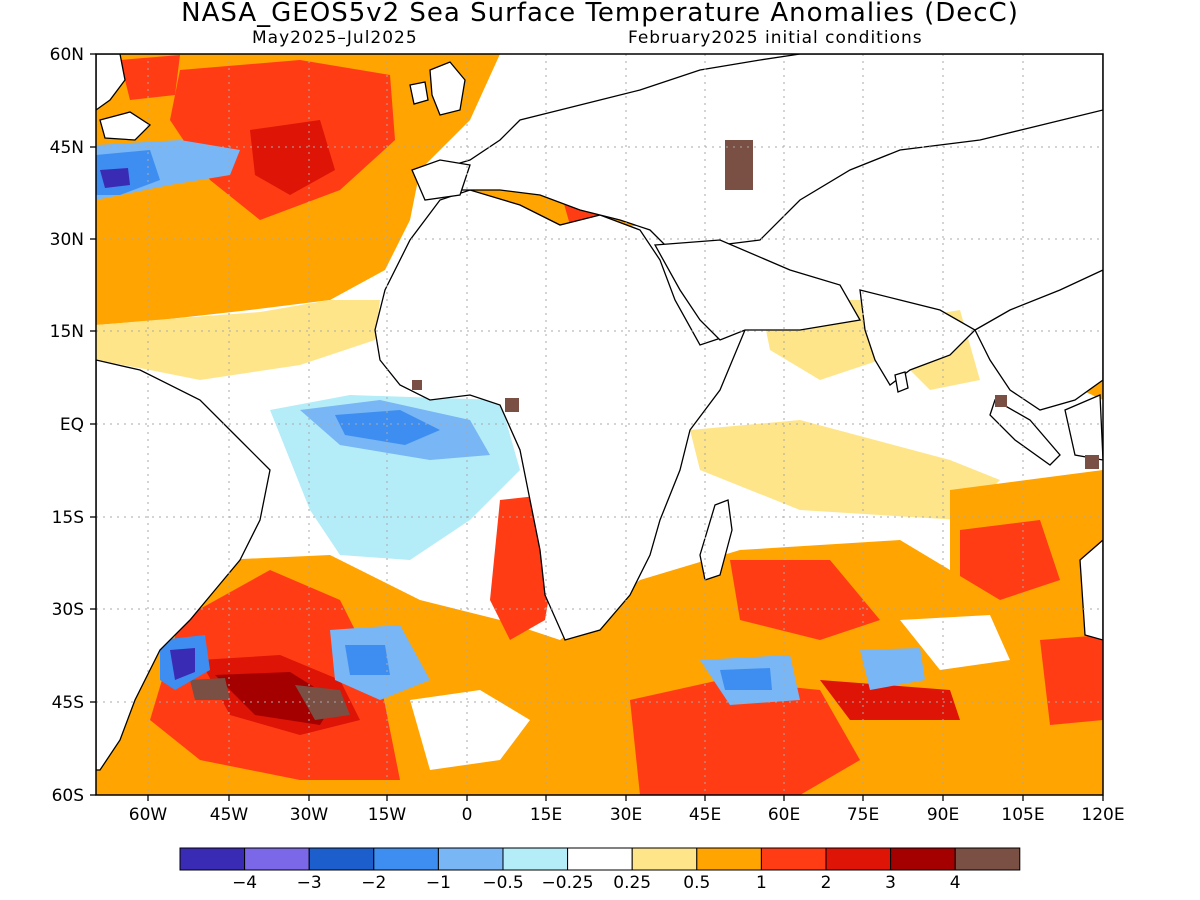 The image size is (1200, 900). What do you see at coordinates (918, 337) in the screenshot?
I see `land-india` at bounding box center [918, 337].